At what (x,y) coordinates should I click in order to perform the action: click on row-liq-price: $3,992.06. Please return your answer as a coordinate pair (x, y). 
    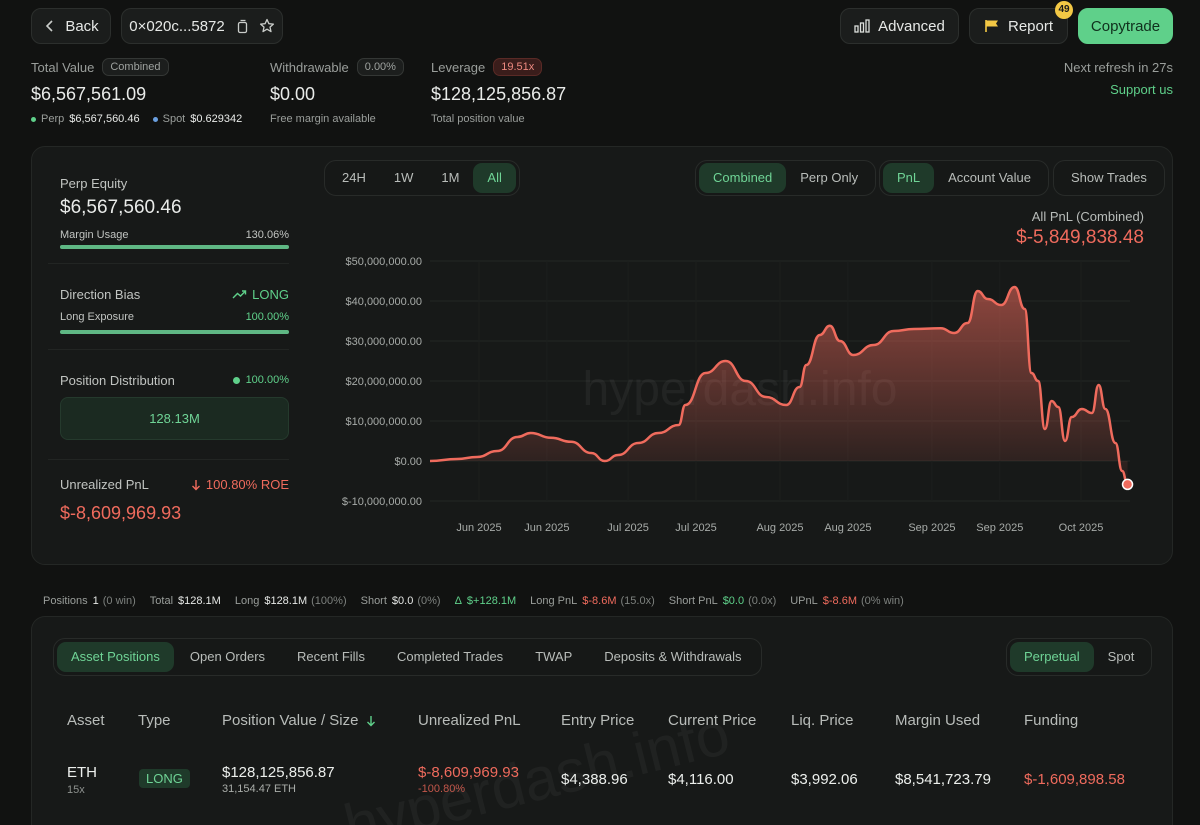
    Looking at the image, I should click on (824, 779).